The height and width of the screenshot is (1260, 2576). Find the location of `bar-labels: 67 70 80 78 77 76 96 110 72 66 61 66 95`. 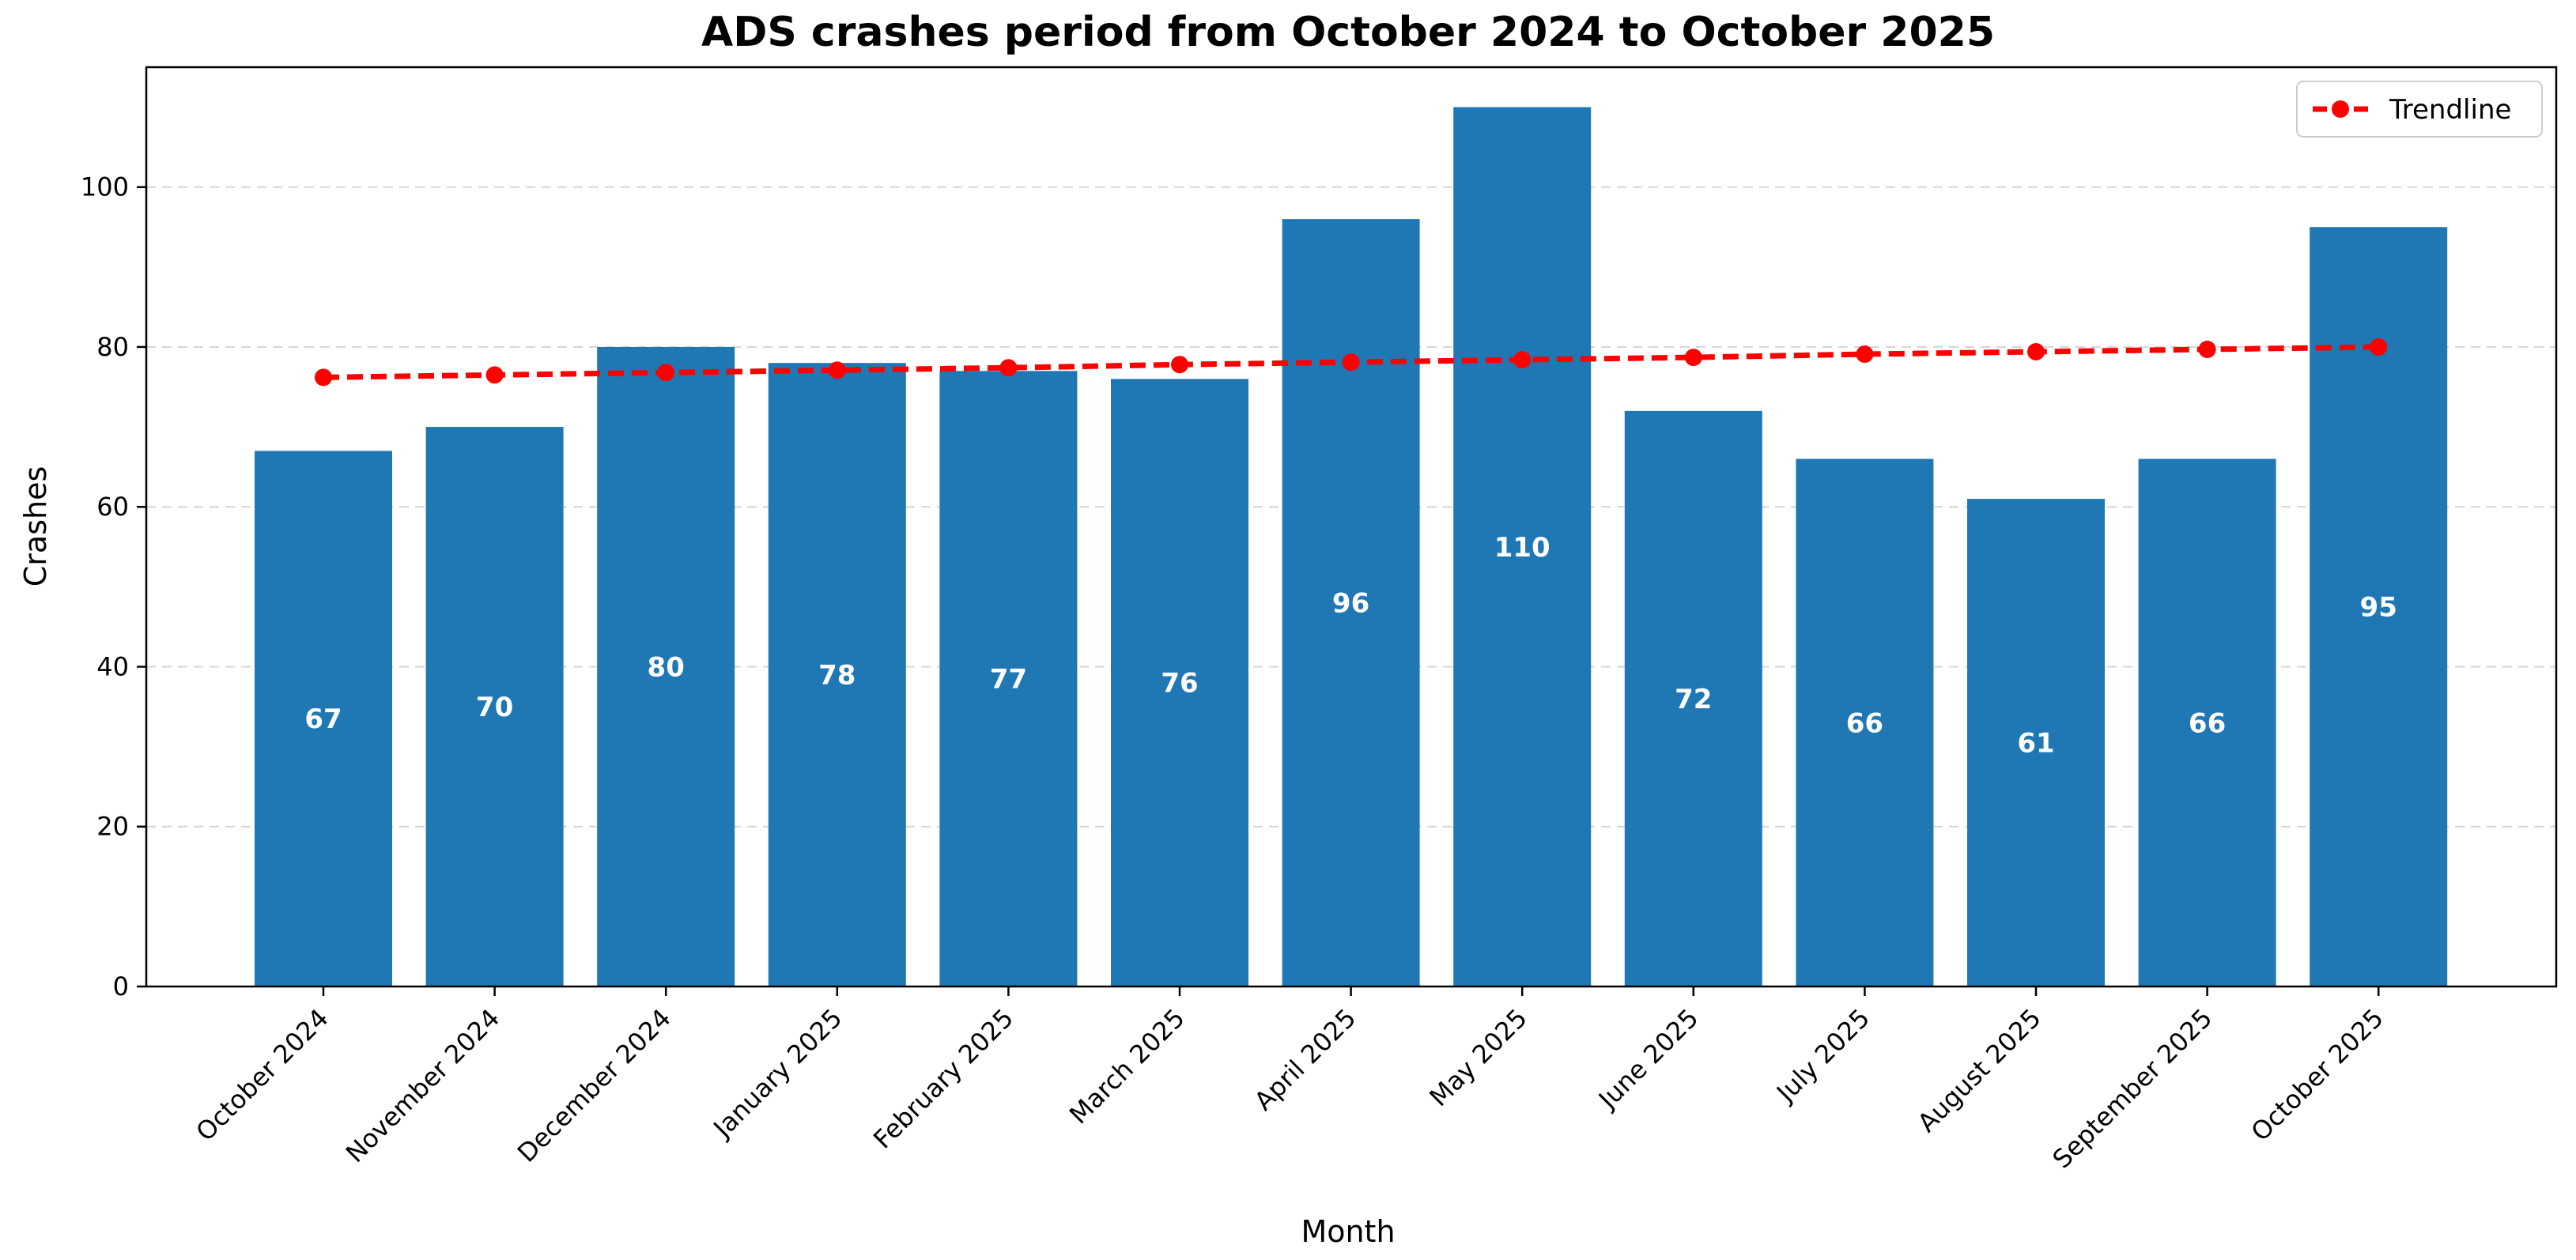

bar-labels: 67 70 80 78 77 76 96 110 72 66 61 66 95 is located at coordinates (1350, 646).